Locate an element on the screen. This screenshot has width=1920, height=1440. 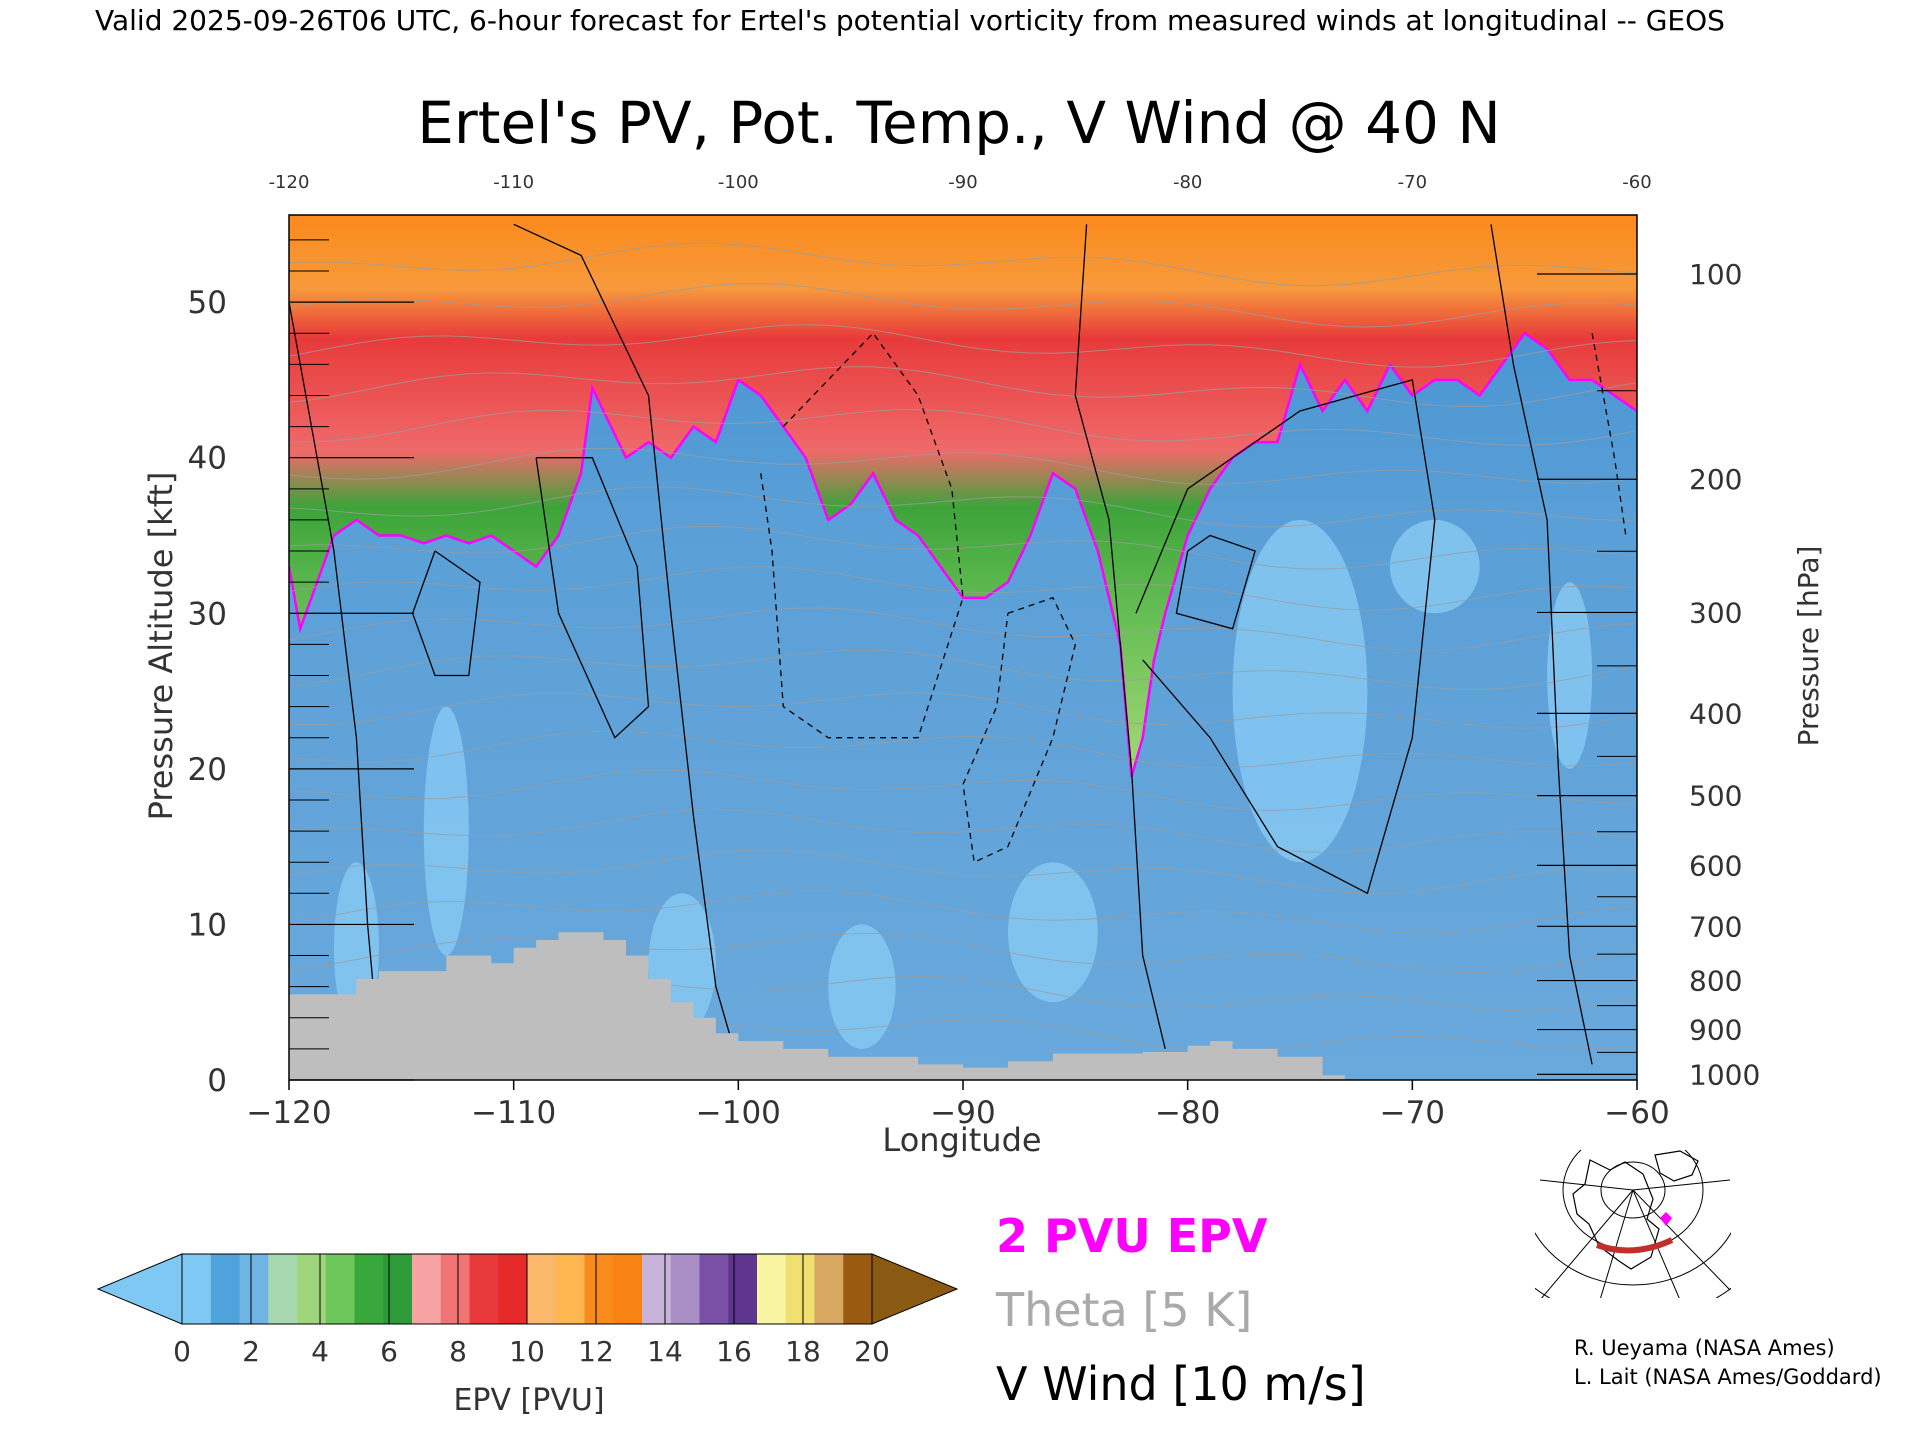
y-right-tick-label: 300 is located at coordinates (1715, 612).